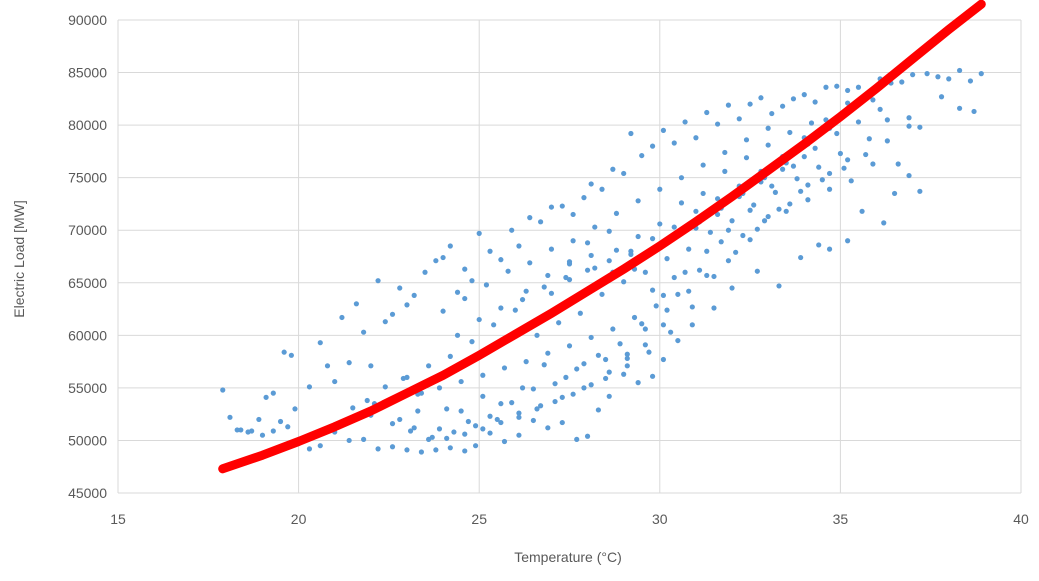  What do you see at coordinates (87, 493) in the screenshot?
I see `y-tick-label: 45000` at bounding box center [87, 493].